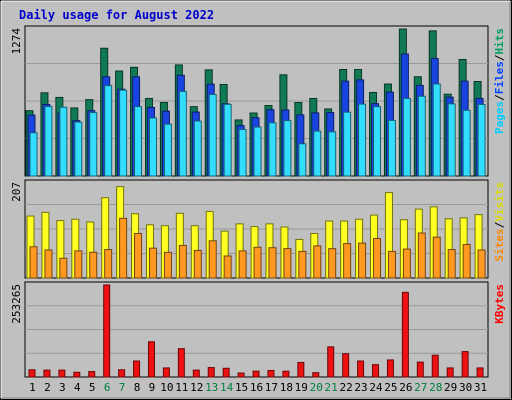 The height and width of the screenshot is (400, 512). Describe the element at coordinates (32, 387) in the screenshot. I see `x-tick-day-1: 1` at that location.